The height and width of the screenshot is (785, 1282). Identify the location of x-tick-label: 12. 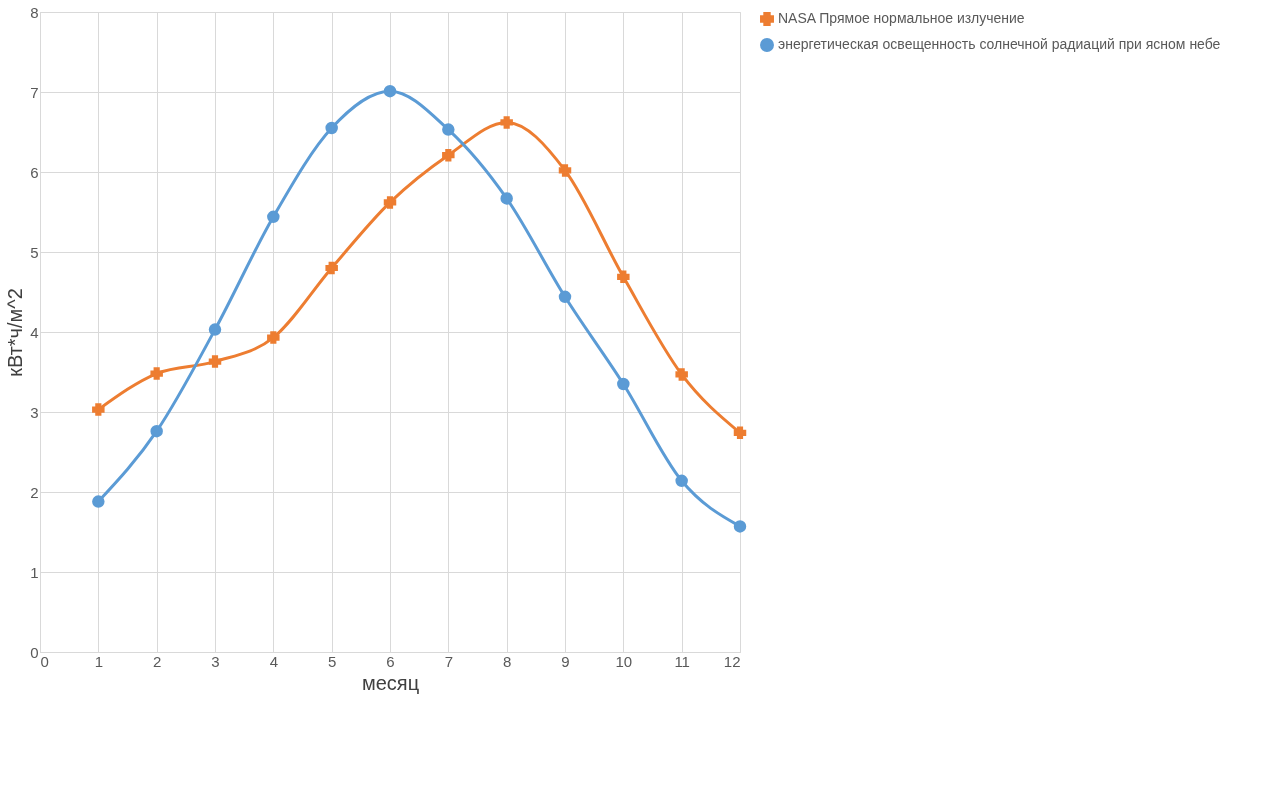
(732, 661).